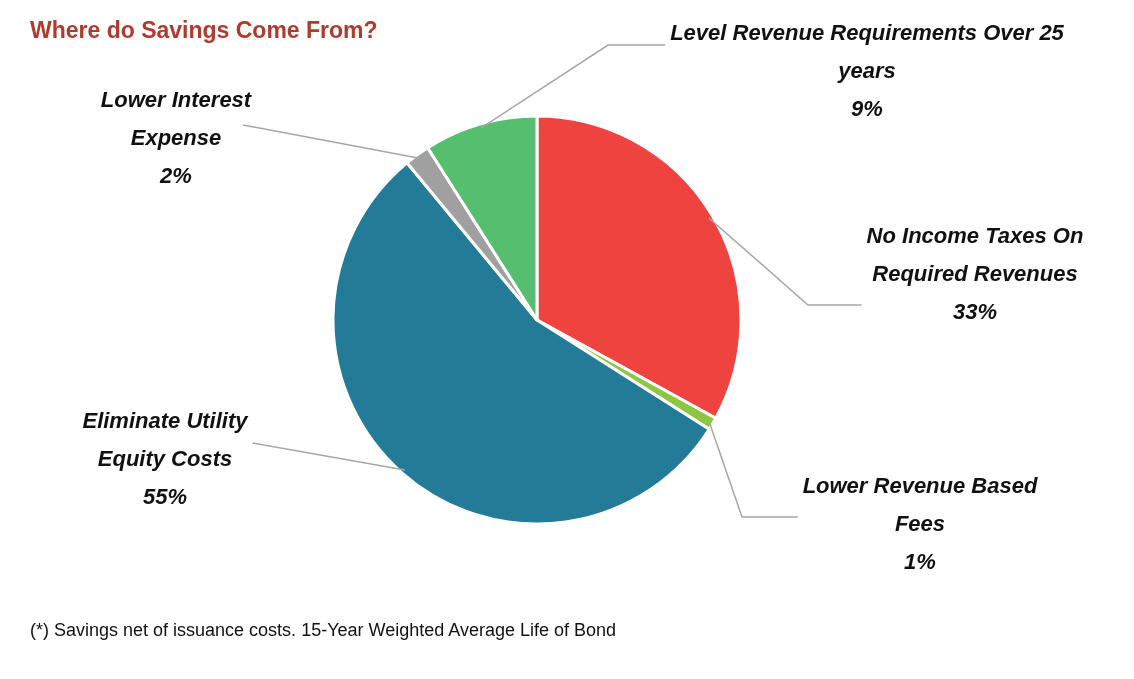 Image resolution: width=1134 pixels, height=679 pixels. Describe the element at coordinates (975, 311) in the screenshot. I see `data-label: 33%` at that location.